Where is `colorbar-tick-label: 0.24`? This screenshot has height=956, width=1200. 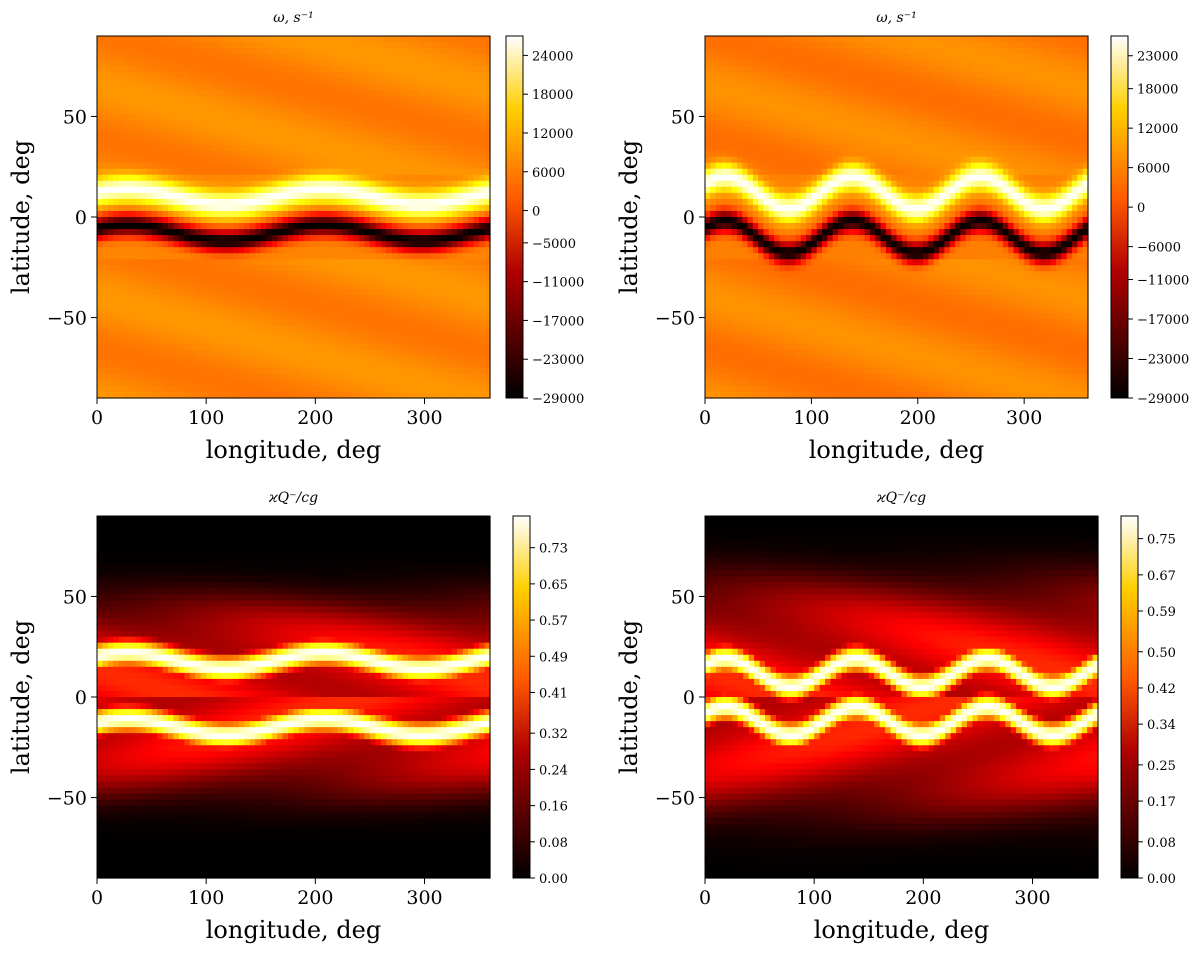 colorbar-tick-label: 0.24 is located at coordinates (553, 770).